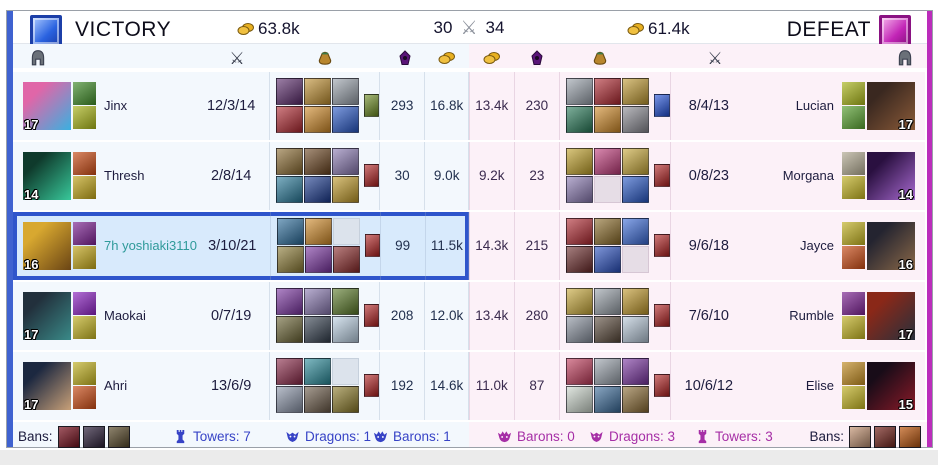 This screenshot has width=938, height=465. What do you see at coordinates (817, 246) in the screenshot?
I see `player-name: Jayce` at bounding box center [817, 246].